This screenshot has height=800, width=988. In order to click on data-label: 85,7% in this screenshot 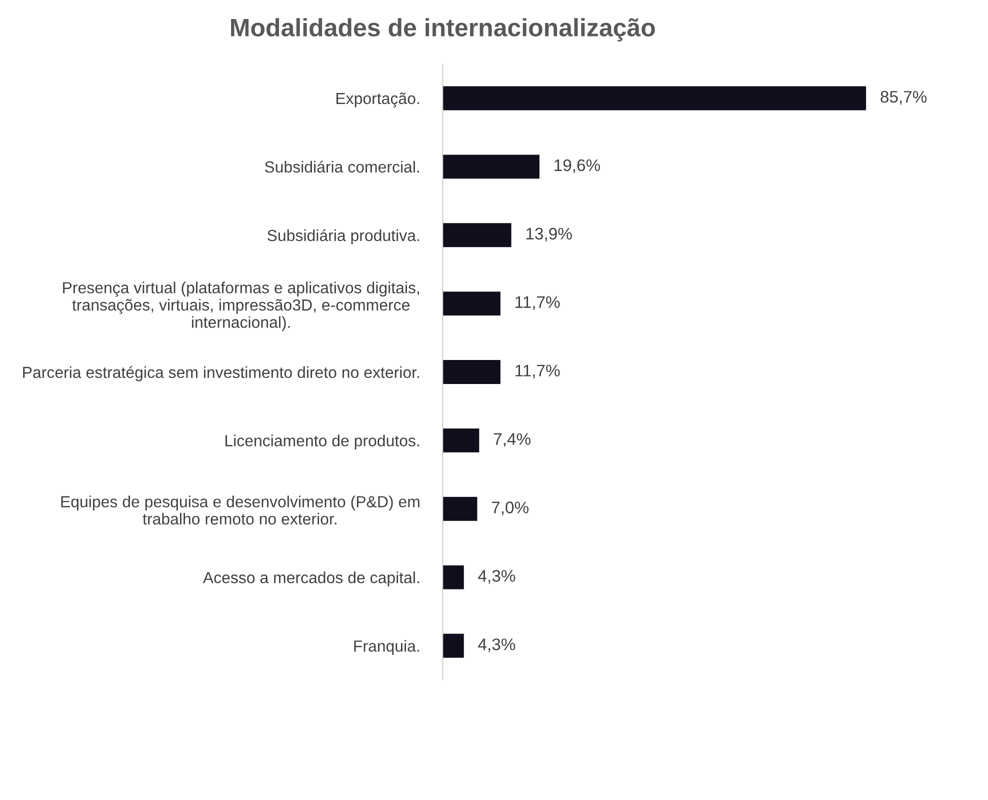, I will do `click(903, 97)`.